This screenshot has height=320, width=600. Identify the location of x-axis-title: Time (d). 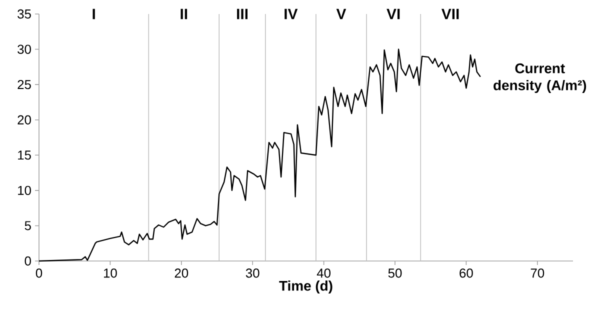
(305, 287).